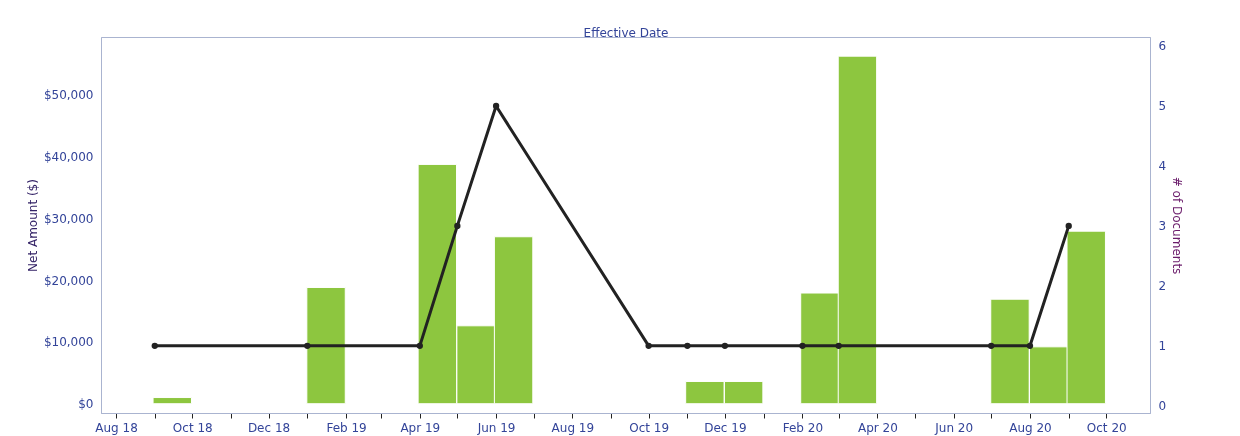 Image resolution: width=1240 pixels, height=436 pixels. Describe the element at coordinates (1162, 406) in the screenshot. I see `y2-tick-label: 0` at that location.